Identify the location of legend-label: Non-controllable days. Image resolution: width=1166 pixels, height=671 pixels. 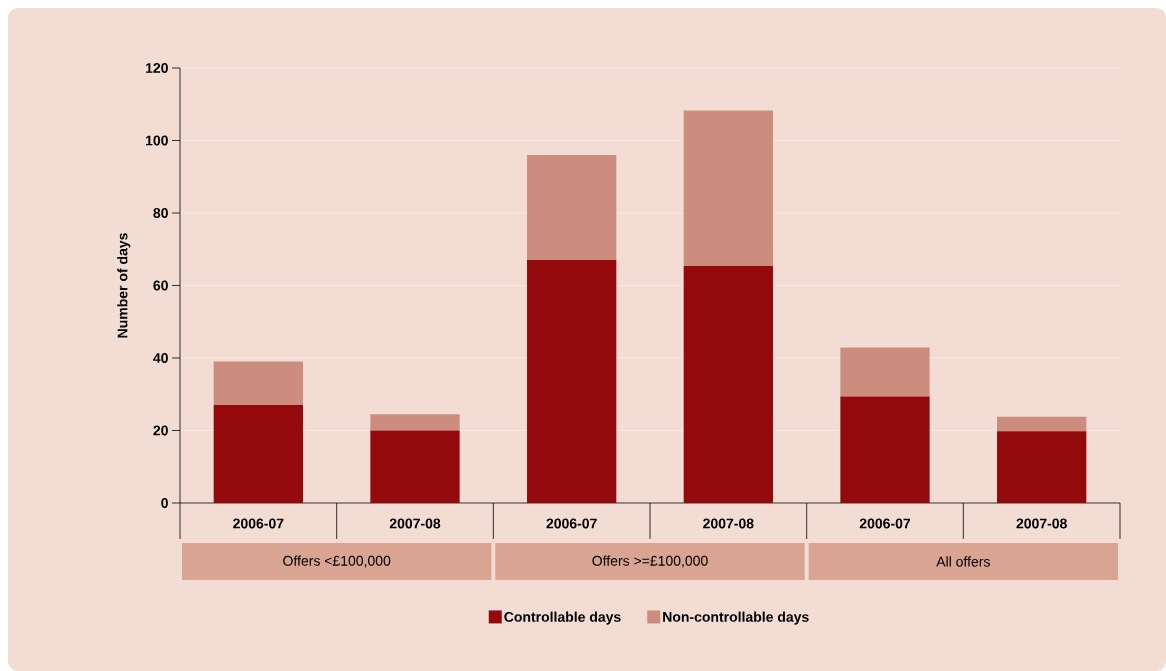
(736, 618).